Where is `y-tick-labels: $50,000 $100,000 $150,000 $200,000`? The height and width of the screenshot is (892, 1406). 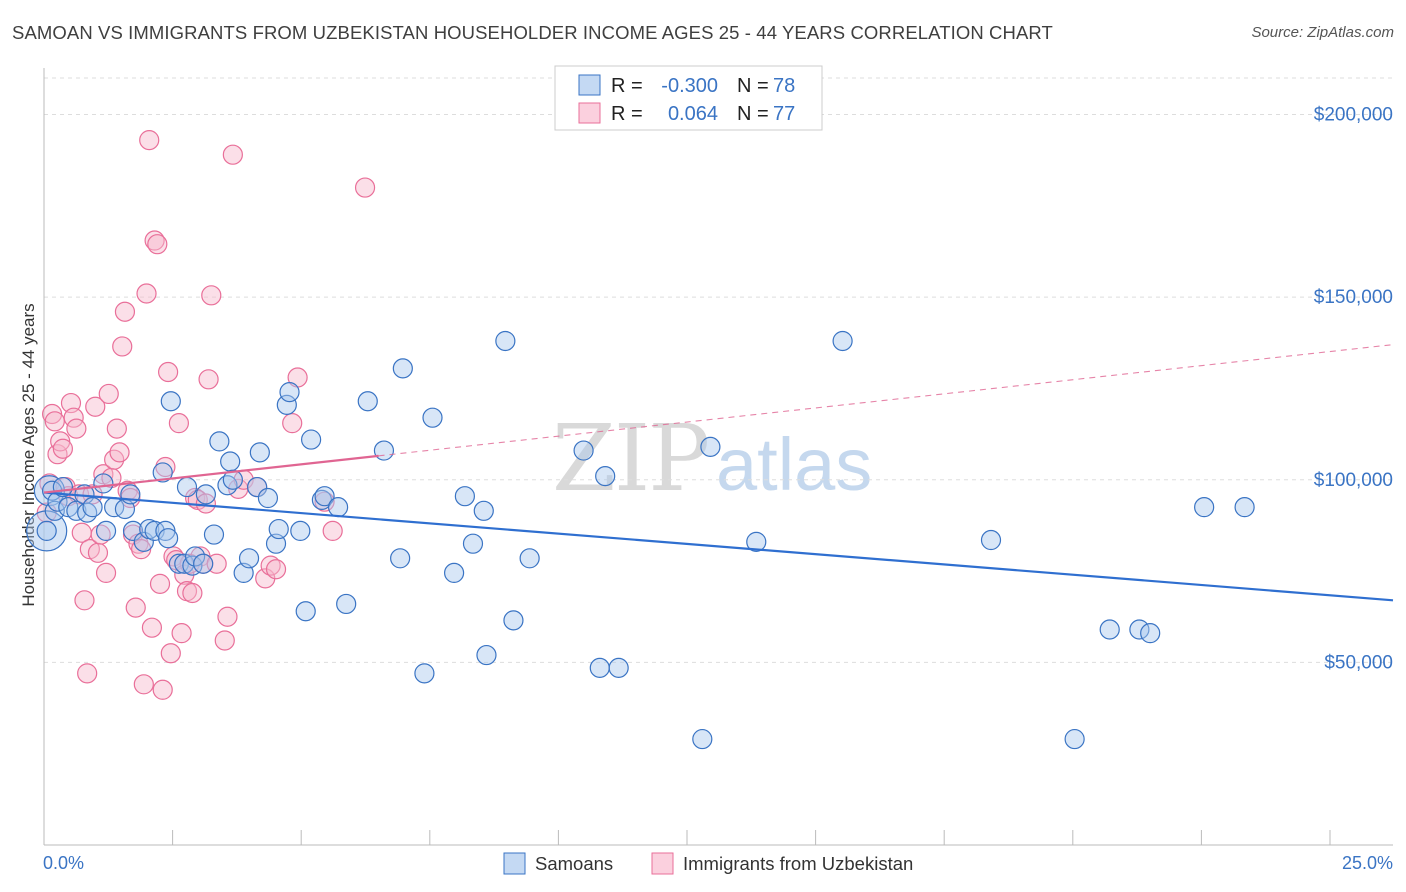 y-tick-labels: $50,000 $100,000 $150,000 $200,000 is located at coordinates (1353, 389).